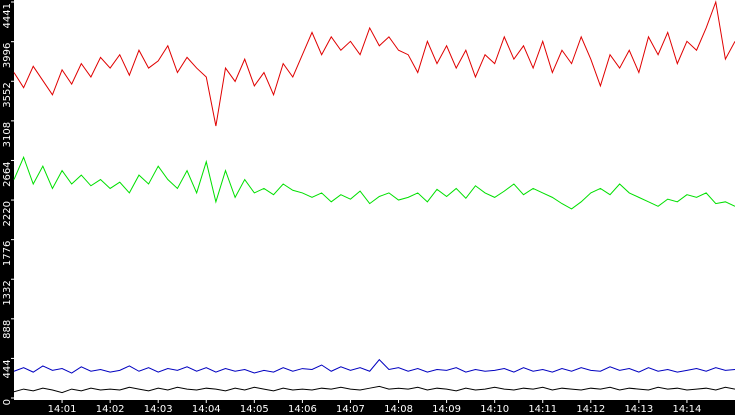 This screenshot has height=415, width=735. Describe the element at coordinates (7, 292) in the screenshot. I see `y-tick-label: 1332` at that location.